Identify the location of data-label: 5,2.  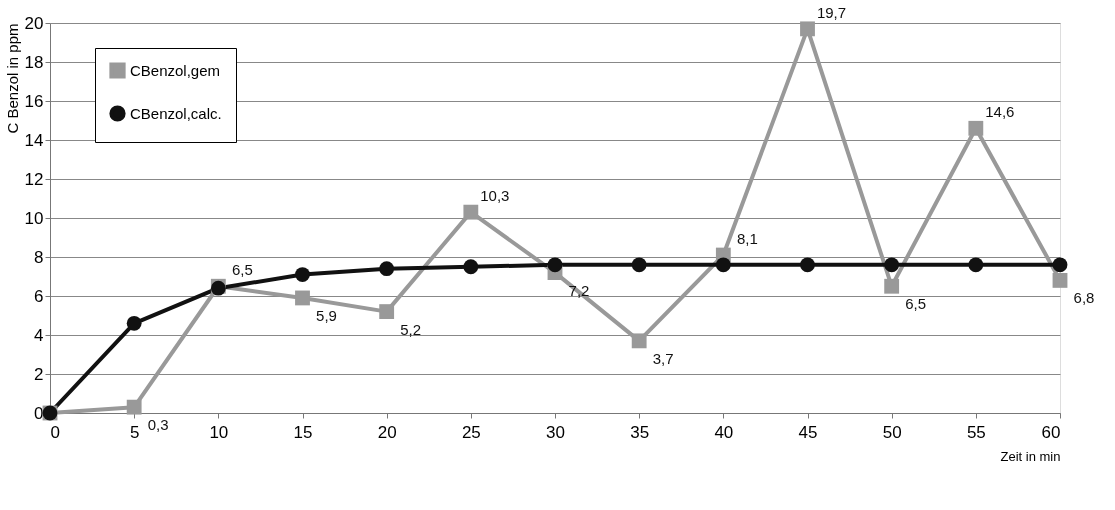
(411, 329).